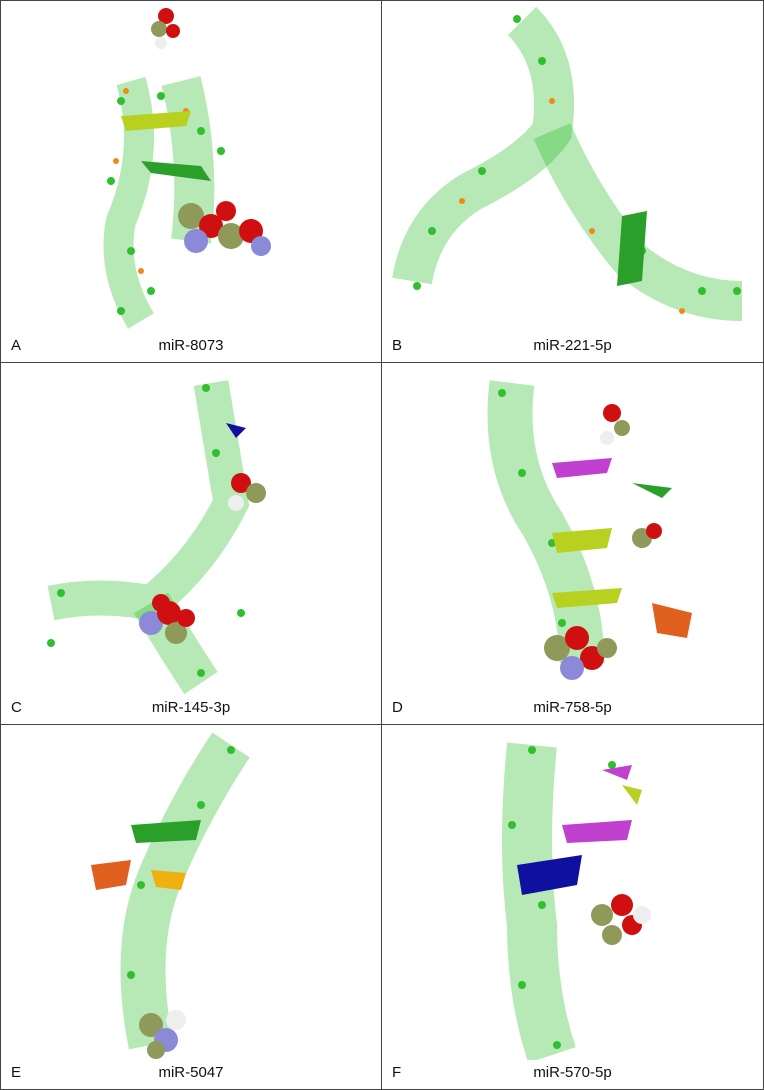 The width and height of the screenshot is (764, 1090). Describe the element at coordinates (224, 228) in the screenshot. I see `ligand-sphere-main-a` at that location.